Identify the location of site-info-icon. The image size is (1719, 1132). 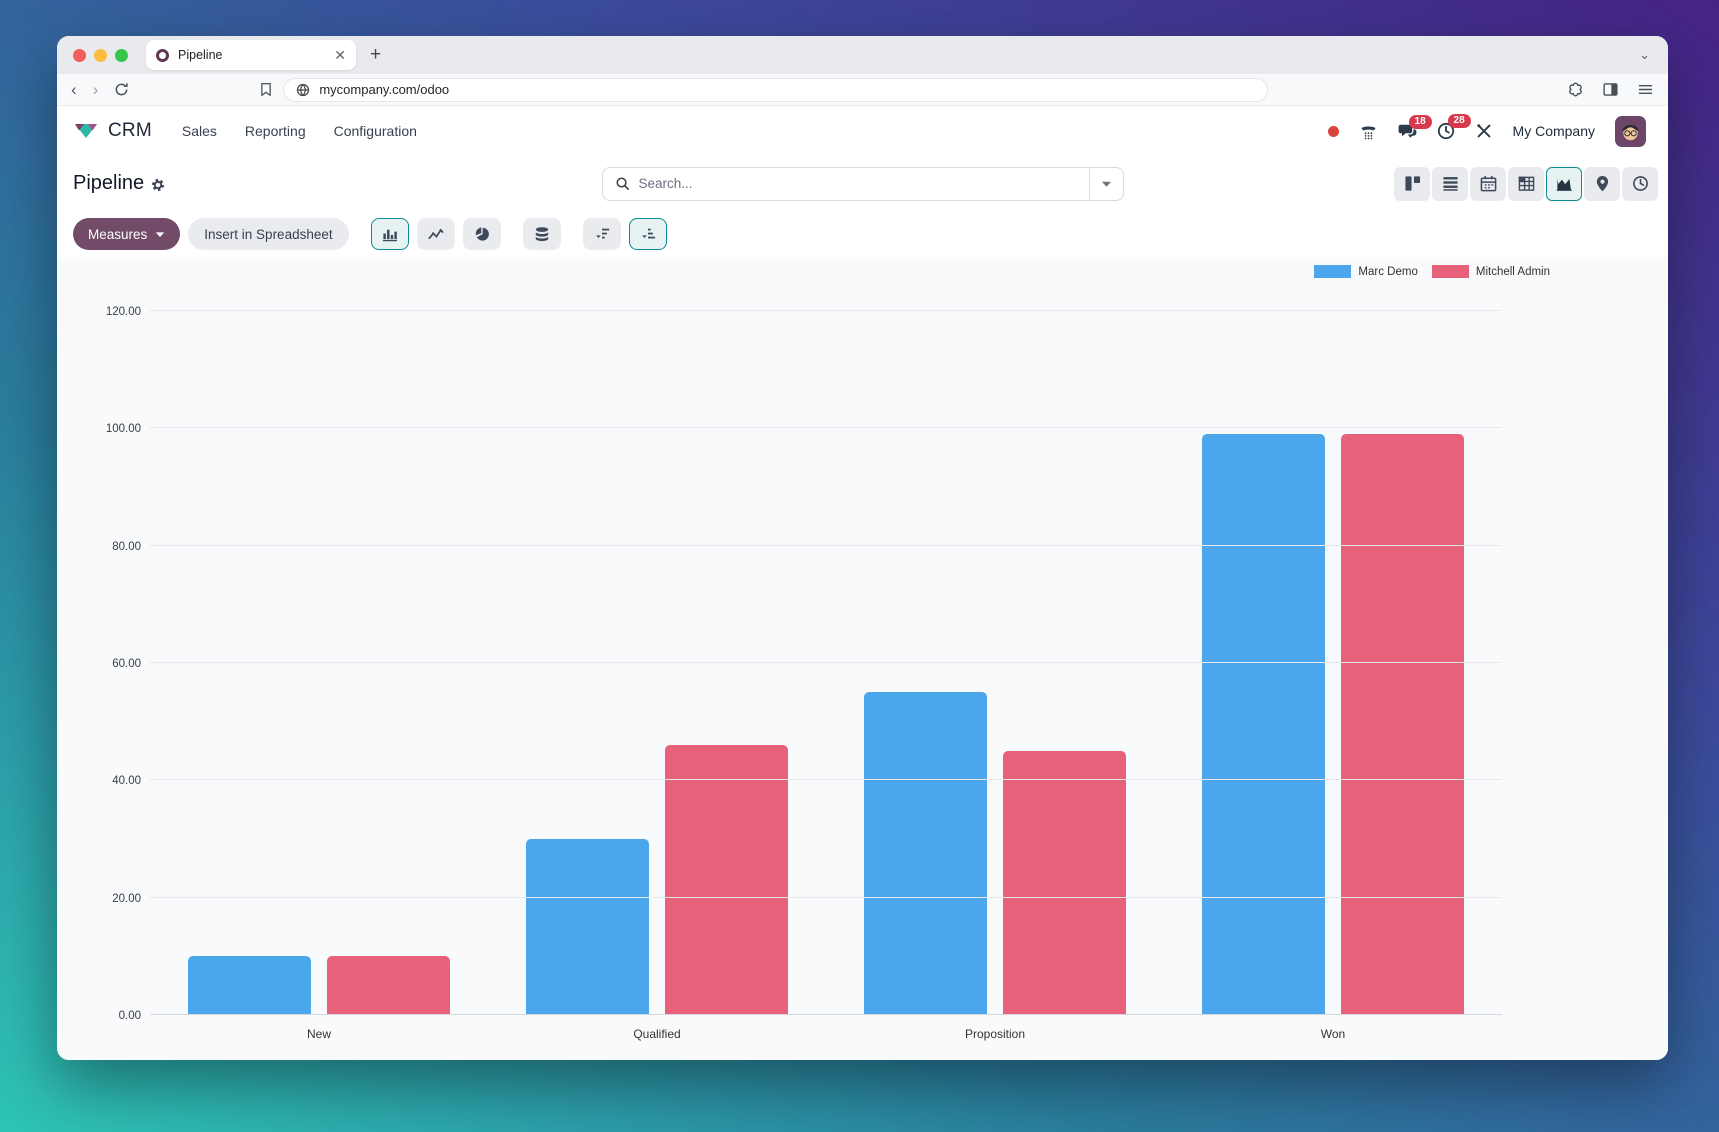
(303, 90).